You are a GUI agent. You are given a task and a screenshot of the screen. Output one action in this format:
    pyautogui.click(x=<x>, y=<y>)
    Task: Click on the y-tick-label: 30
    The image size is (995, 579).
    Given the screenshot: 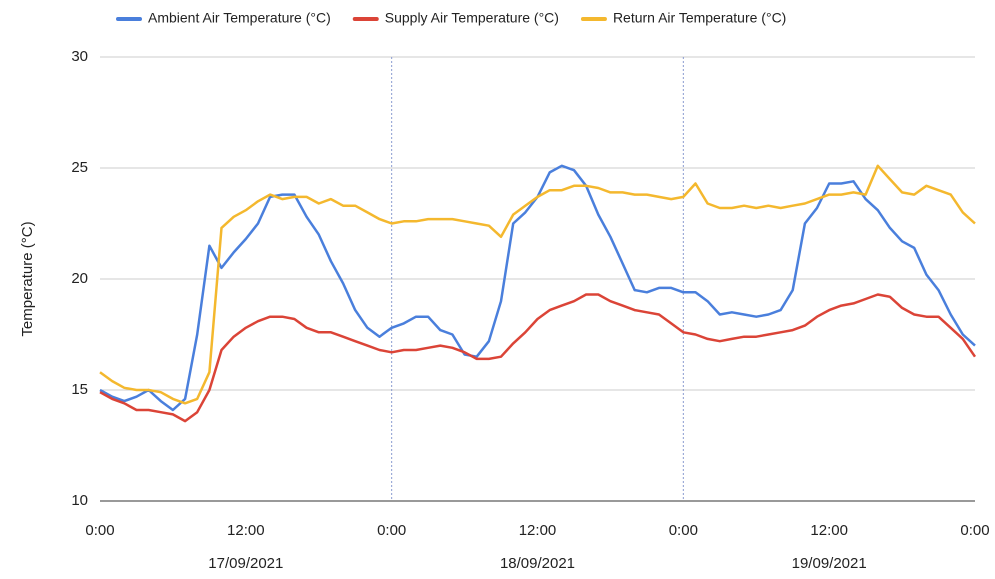 What is the action you would take?
    pyautogui.click(x=79, y=56)
    